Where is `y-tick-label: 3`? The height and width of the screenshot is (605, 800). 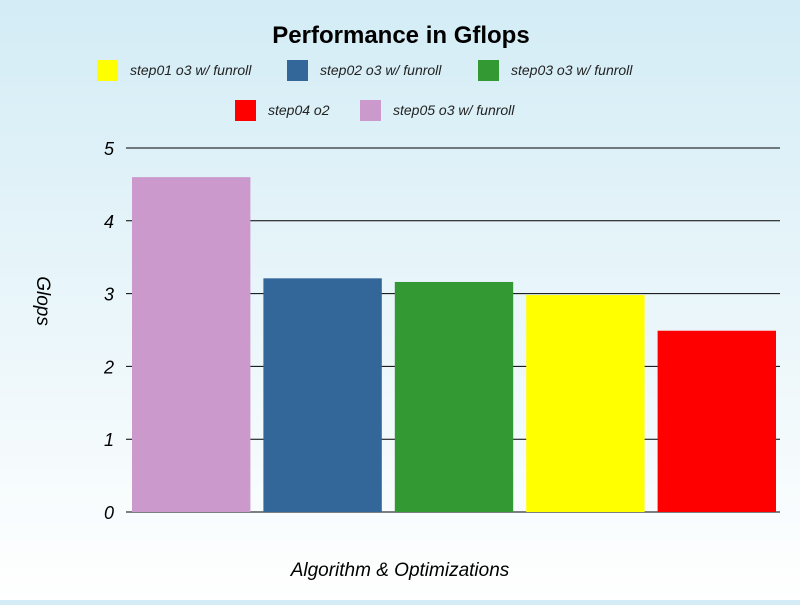
y-tick-label: 3 is located at coordinates (109, 295).